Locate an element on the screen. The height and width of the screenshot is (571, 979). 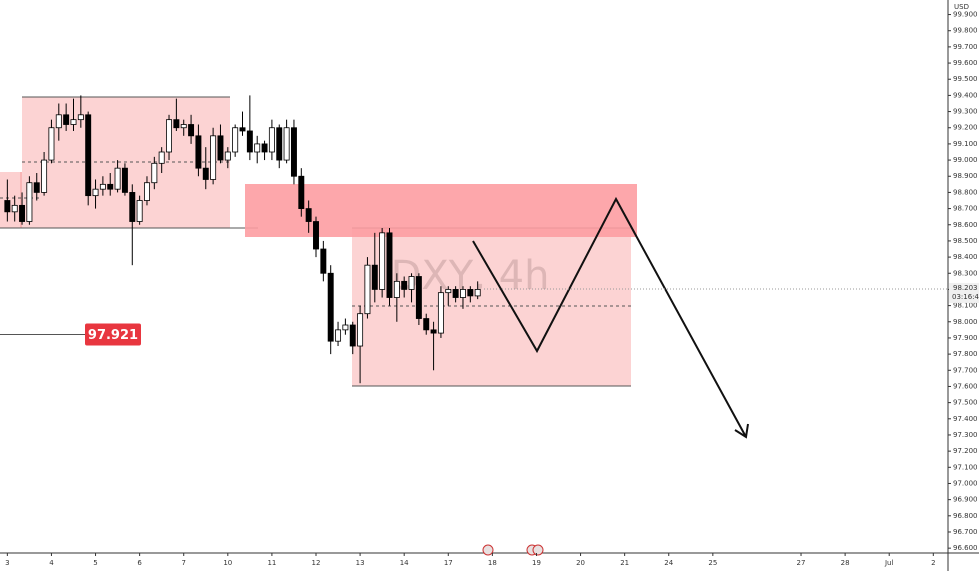
y-tick-label: 96.800 is located at coordinates (965, 516).